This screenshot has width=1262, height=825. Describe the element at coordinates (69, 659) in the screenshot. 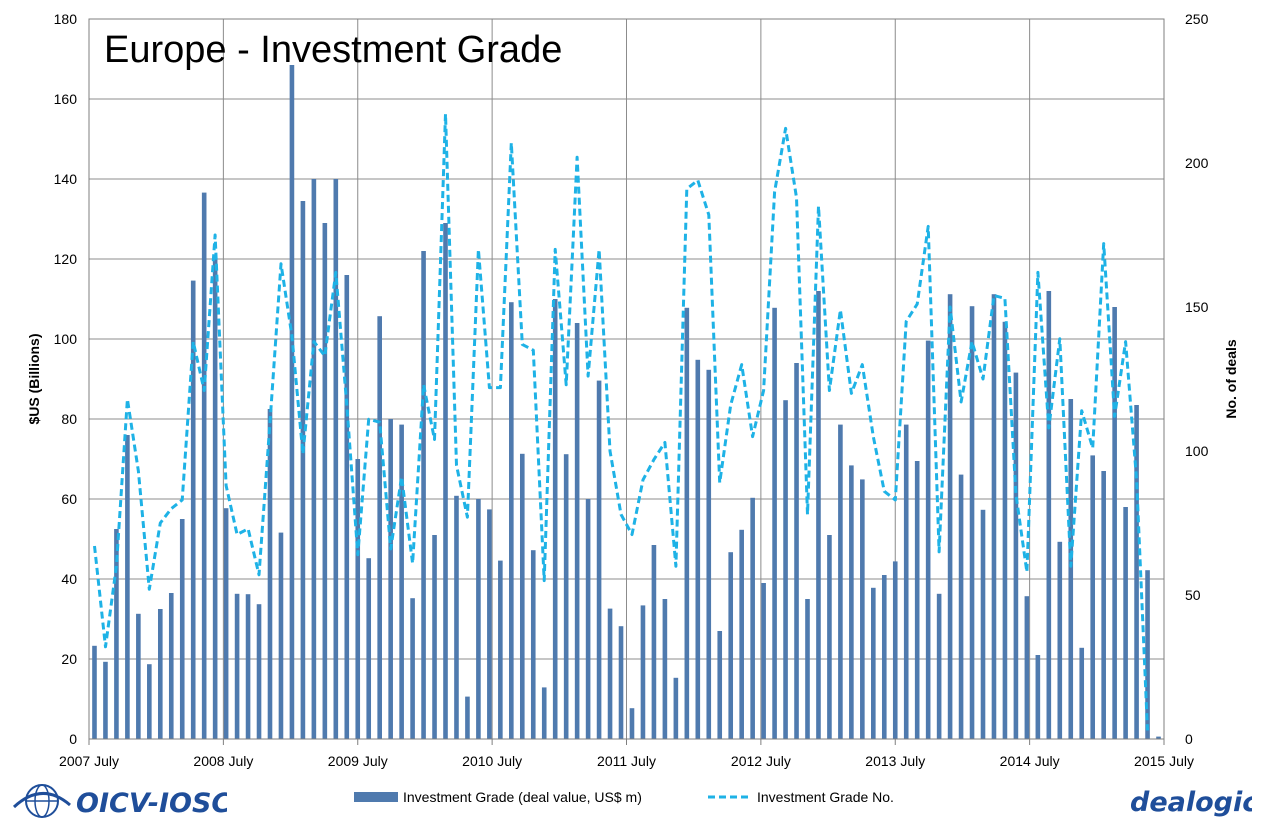

I see `y-tick-label: 20` at that location.